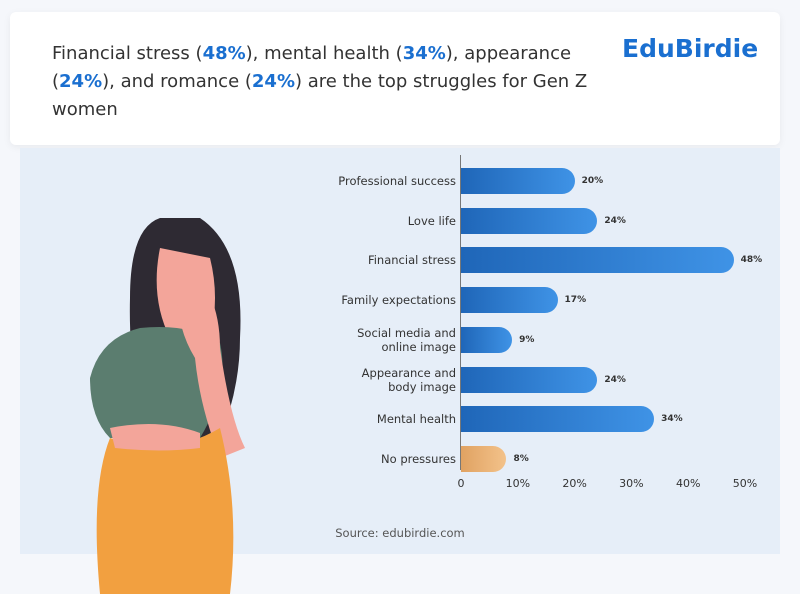 This screenshot has width=800, height=594. Describe the element at coordinates (575, 300) in the screenshot. I see `value-label: 17%` at that location.